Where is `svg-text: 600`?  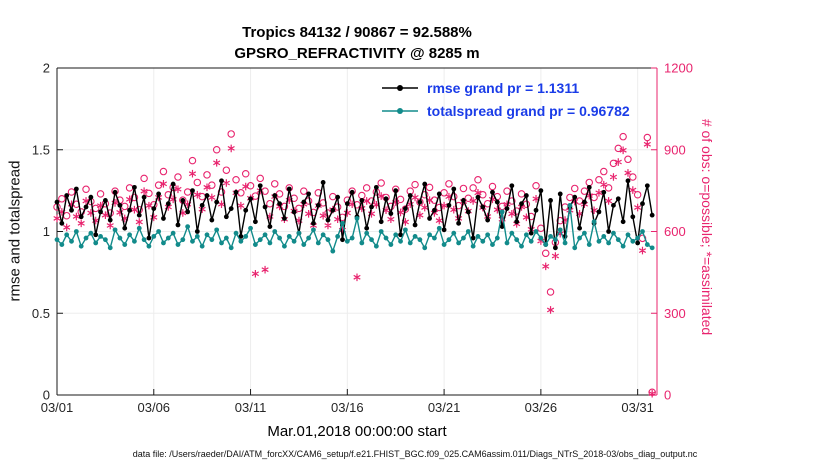 svg-text: 600 is located at coordinates (675, 231).